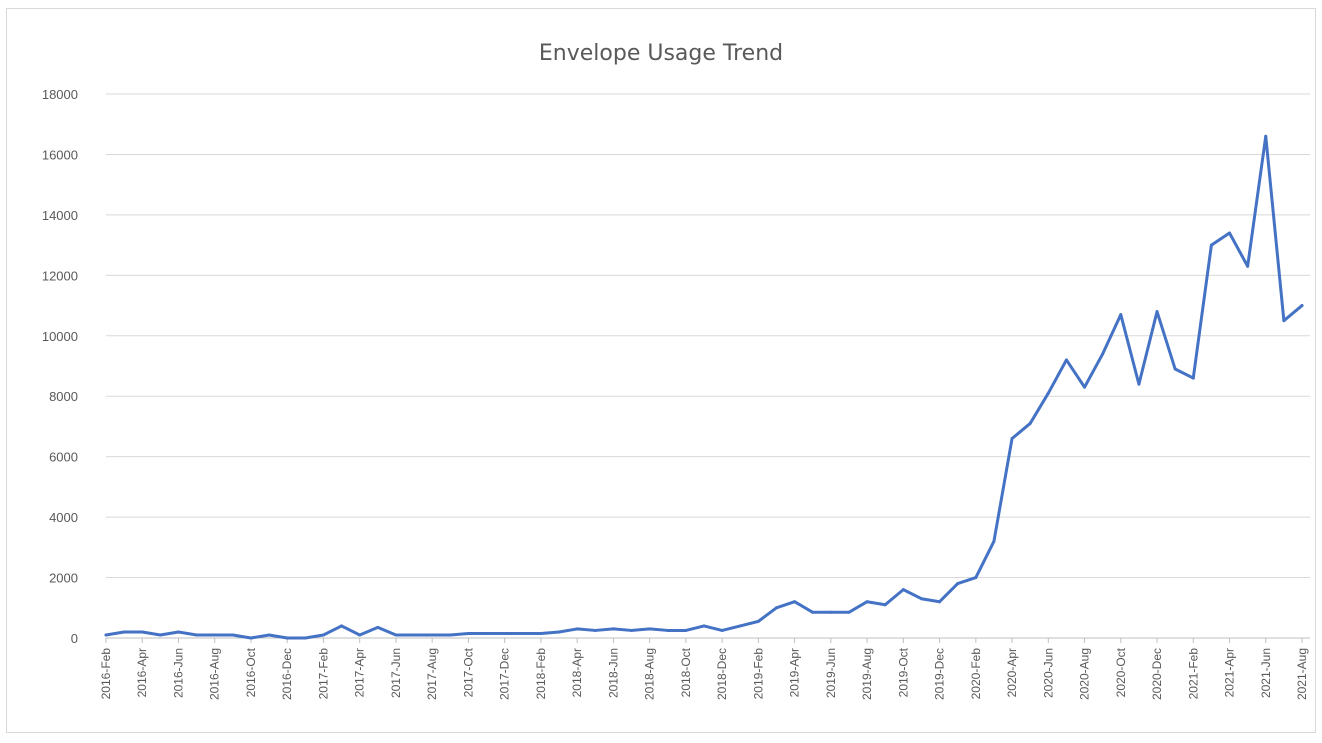  I want to click on y-tick-label: 4000, so click(63, 517).